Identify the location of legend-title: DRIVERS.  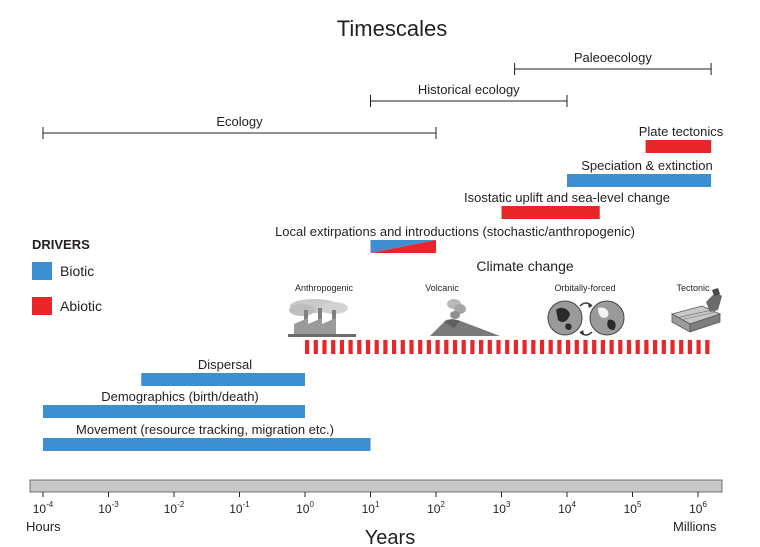
(61, 244).